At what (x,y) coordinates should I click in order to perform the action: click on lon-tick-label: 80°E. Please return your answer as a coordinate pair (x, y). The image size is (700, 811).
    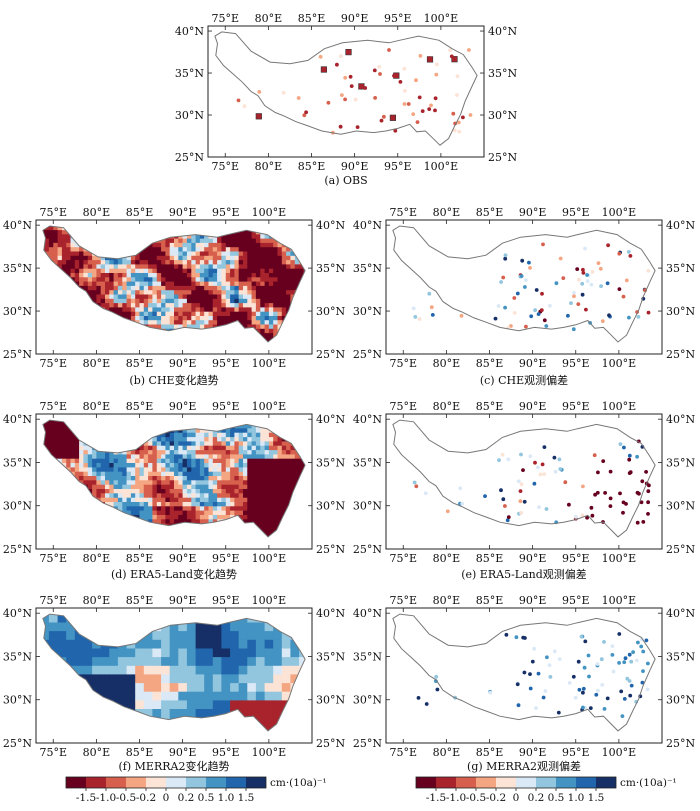
    Looking at the image, I should click on (97, 363).